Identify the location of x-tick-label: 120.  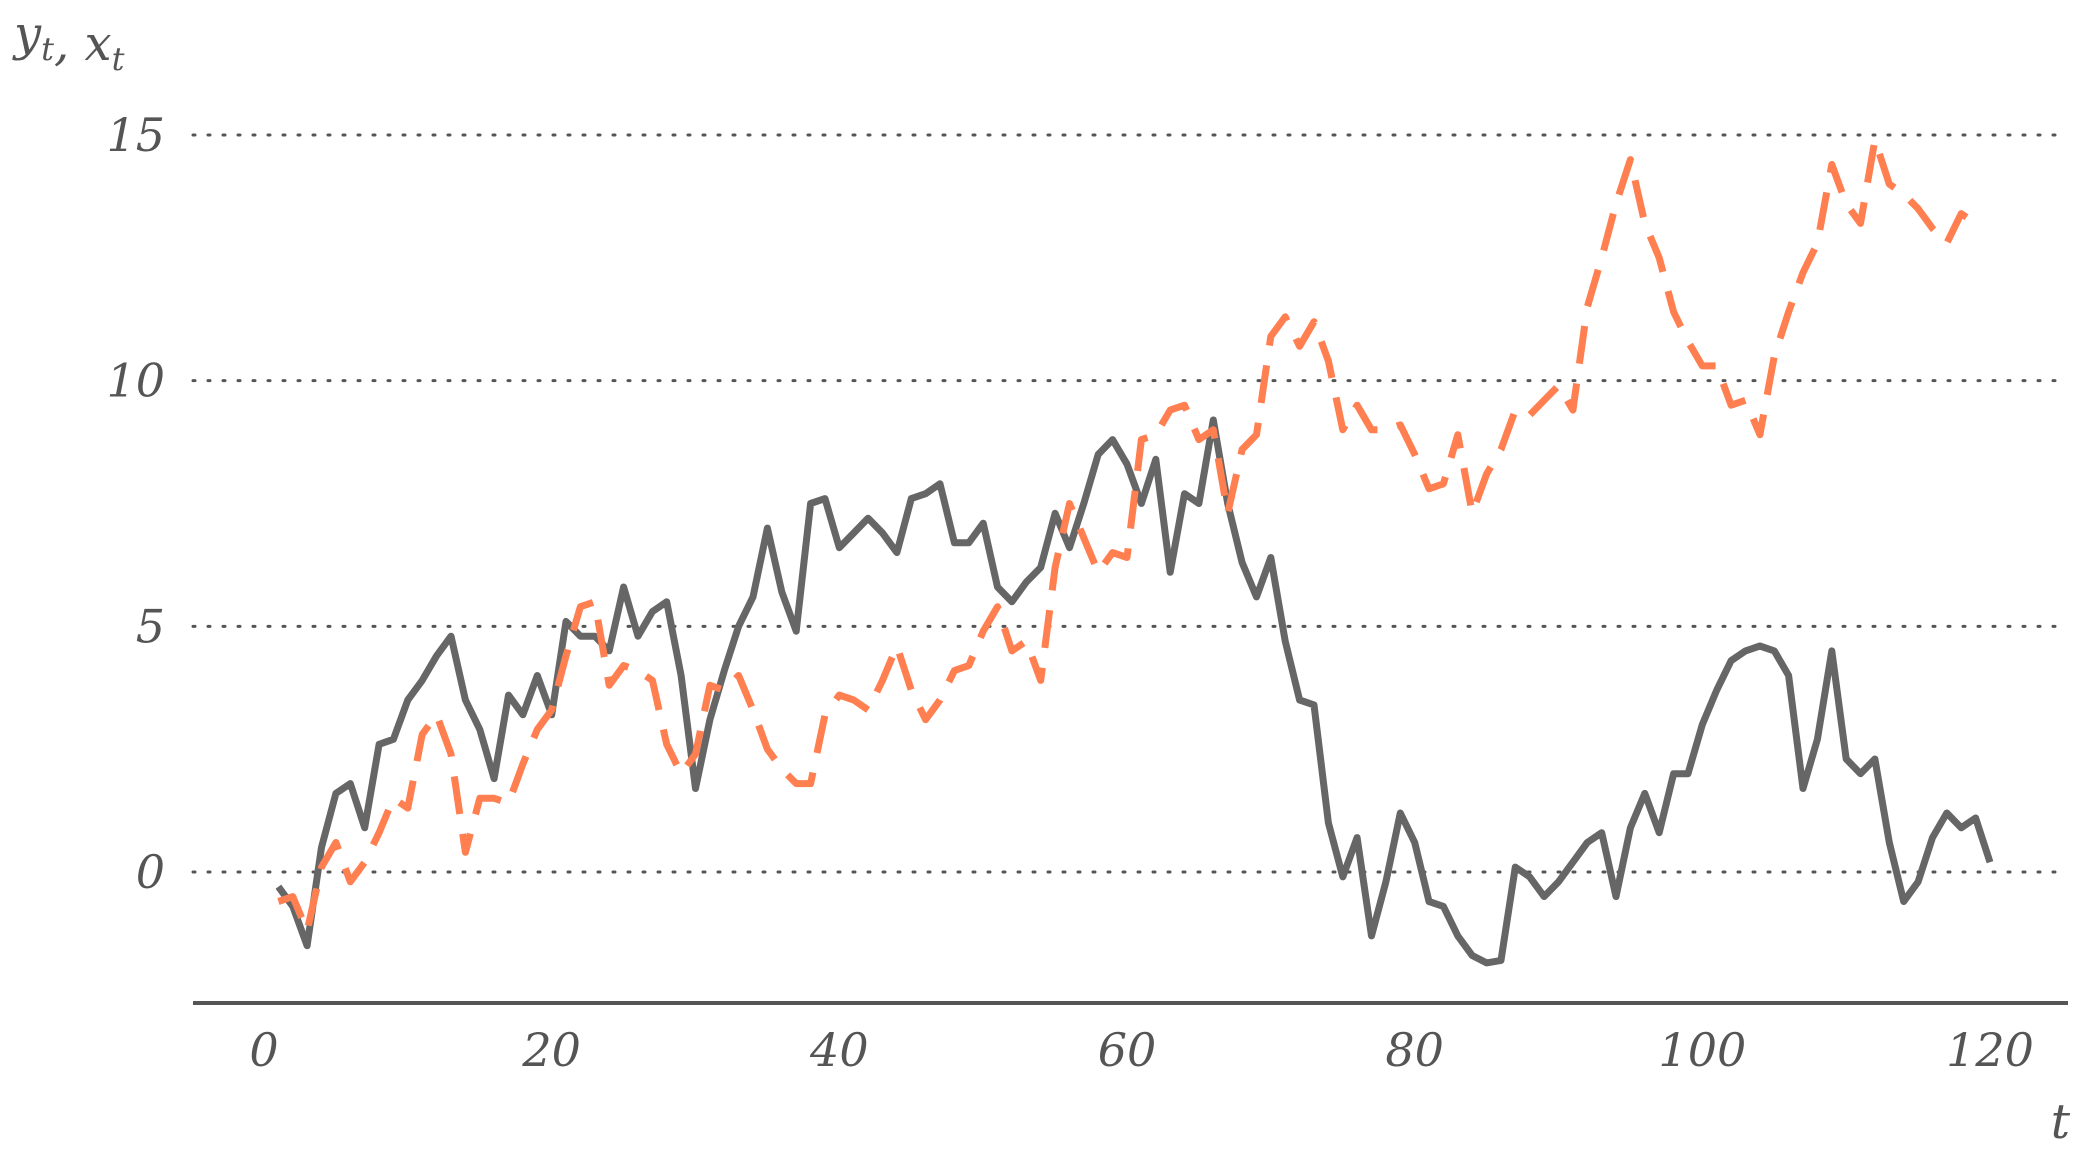
(1990, 1050).